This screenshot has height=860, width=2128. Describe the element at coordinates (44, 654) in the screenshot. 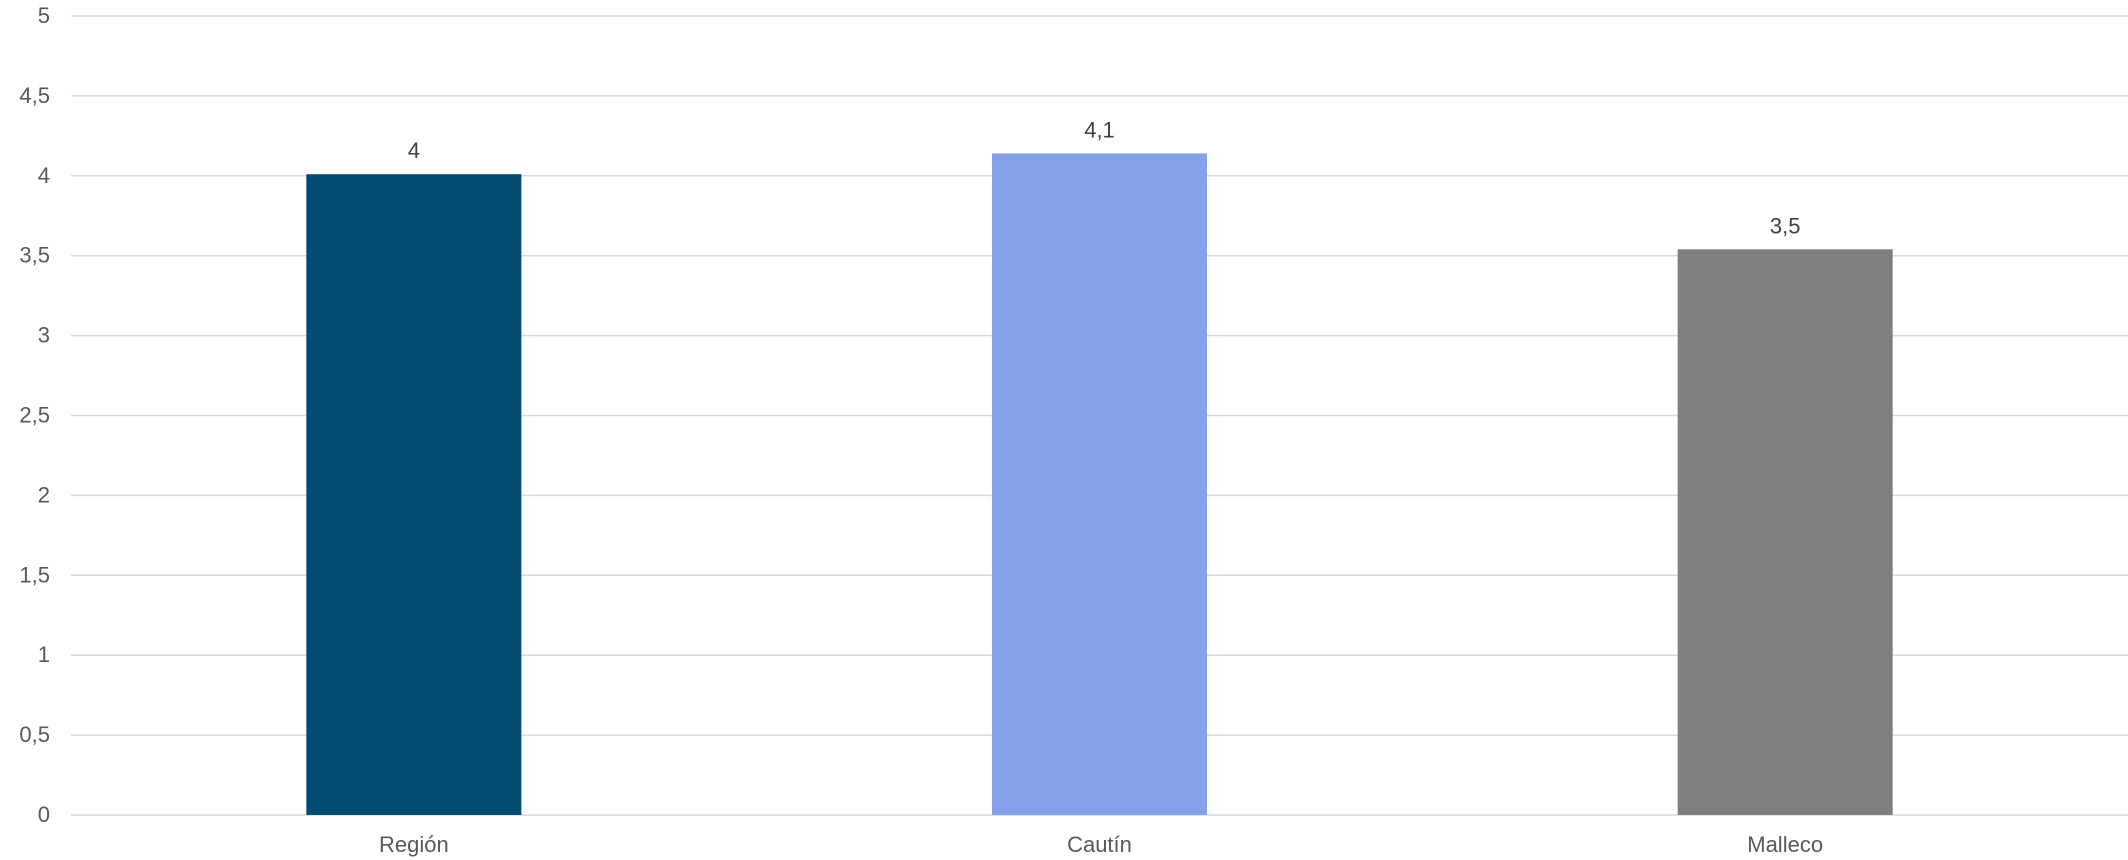

I see `y-tick-label: 1` at that location.